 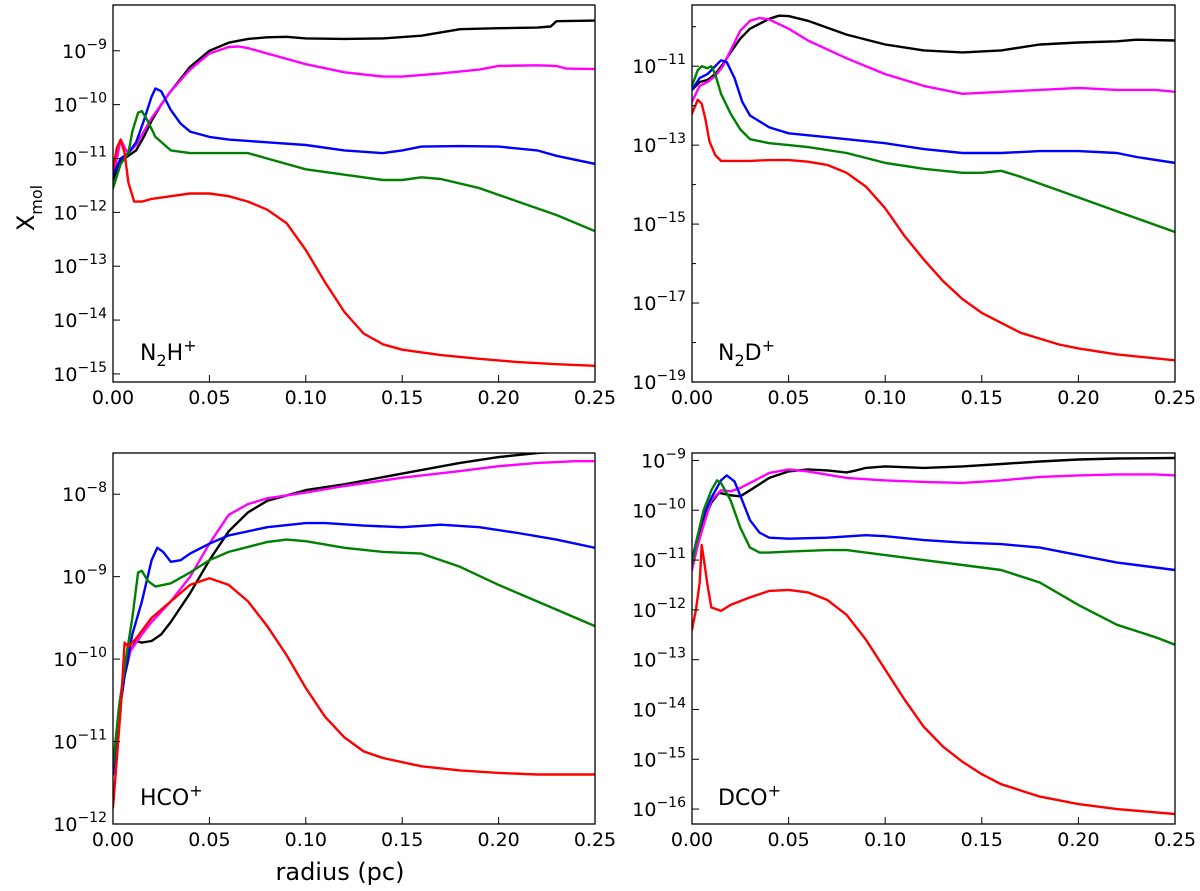 I want to click on y-axis-title: Xmol, so click(x=29, y=208).